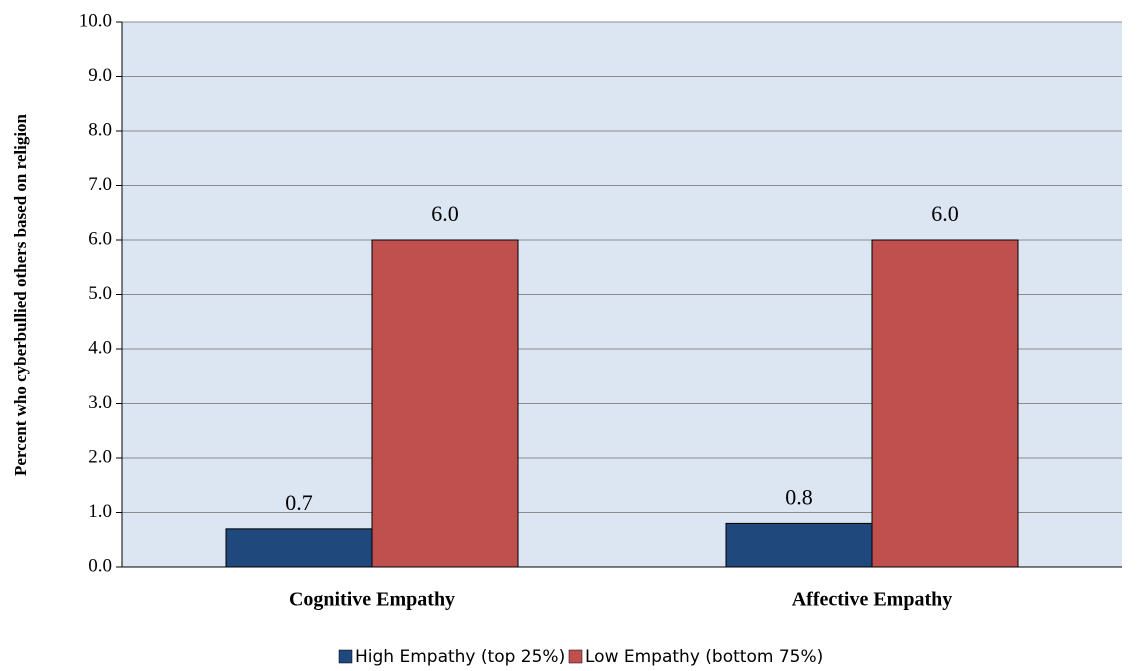 The image size is (1138, 671). What do you see at coordinates (100, 347) in the screenshot?
I see `y-tick-label: 4.0` at bounding box center [100, 347].